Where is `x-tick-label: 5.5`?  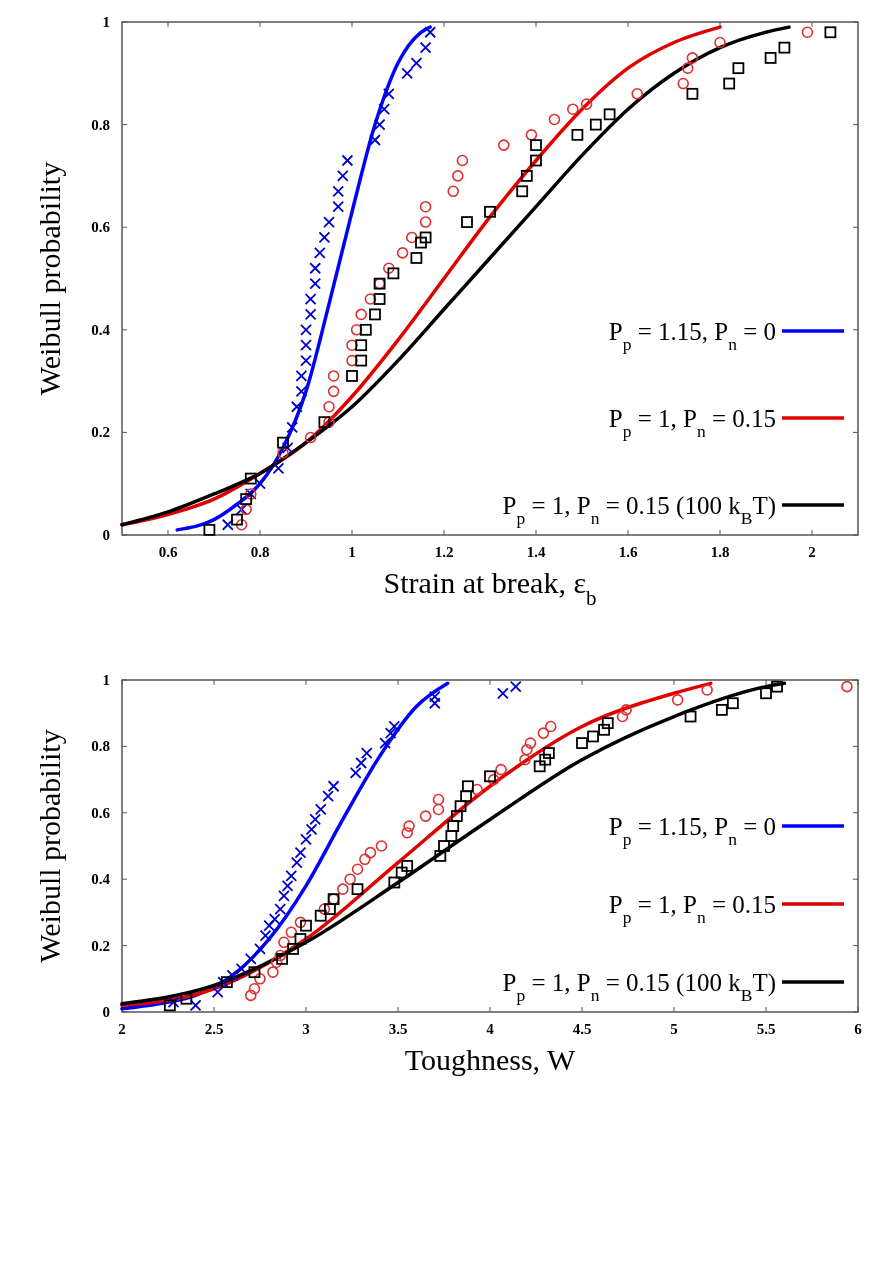 x-tick-label: 5.5 is located at coordinates (766, 1029).